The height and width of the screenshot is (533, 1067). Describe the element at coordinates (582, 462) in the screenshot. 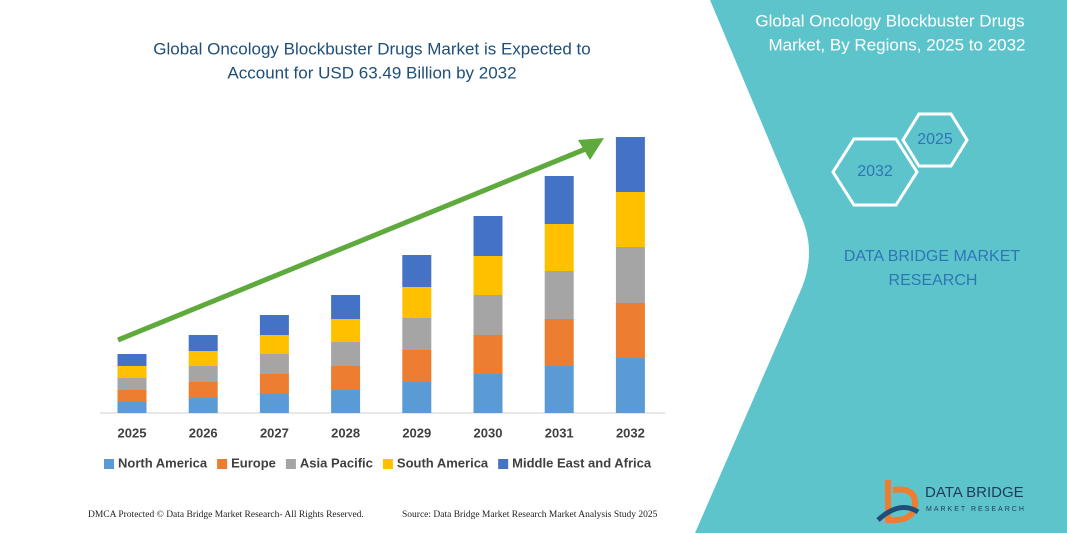

I see `legend-label: Middle East and Africa` at that location.